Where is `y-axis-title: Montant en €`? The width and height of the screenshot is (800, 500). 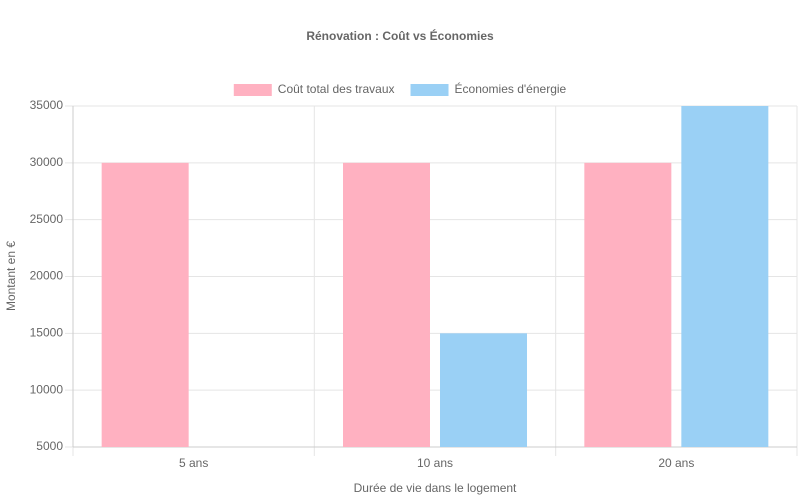
y-axis-title: Montant en € is located at coordinates (11, 276).